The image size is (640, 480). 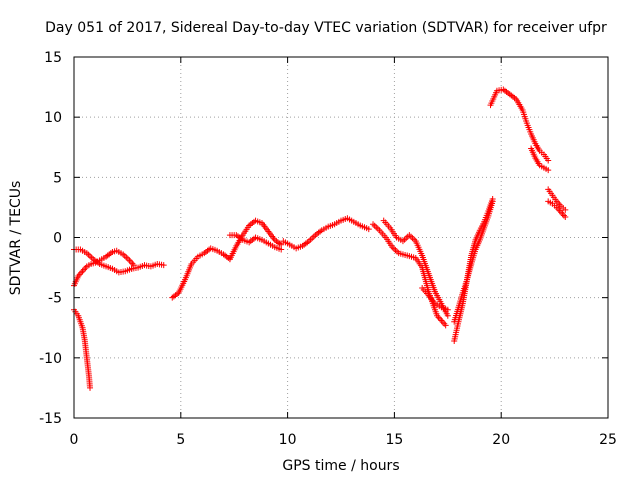 I want to click on y-tick-label: -10, so click(x=50, y=359).